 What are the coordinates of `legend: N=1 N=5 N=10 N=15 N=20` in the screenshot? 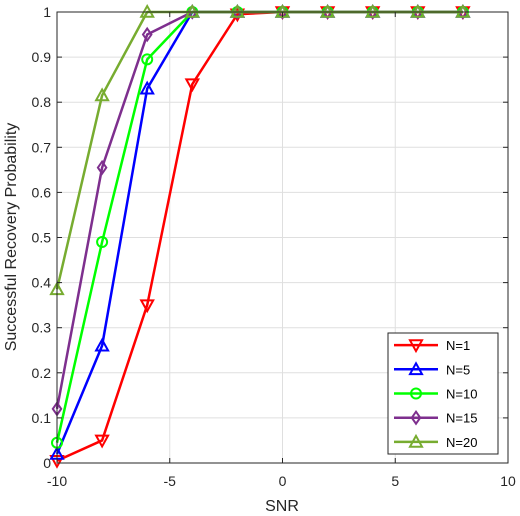 It's located at (443, 393).